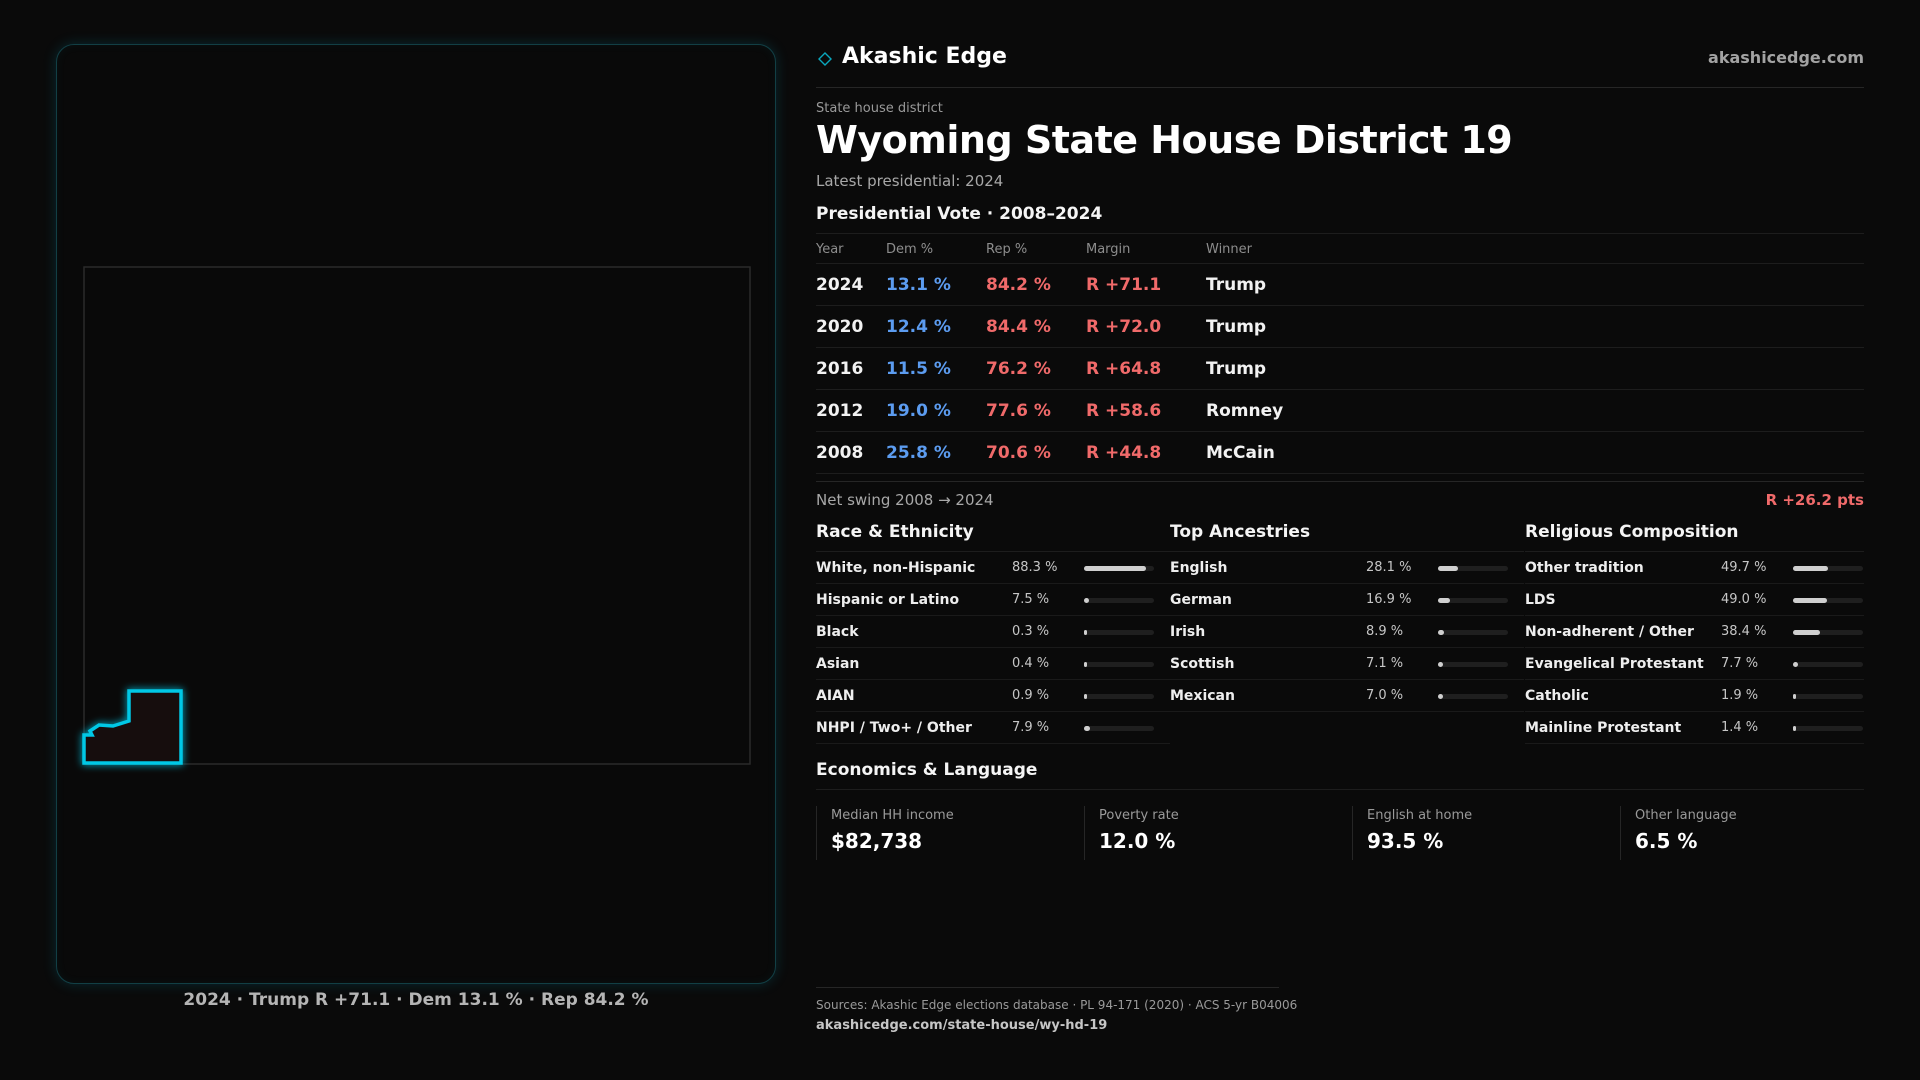 This screenshot has width=1920, height=1080. What do you see at coordinates (1124, 327) in the screenshot?
I see `margin-cell: R +72.0` at bounding box center [1124, 327].